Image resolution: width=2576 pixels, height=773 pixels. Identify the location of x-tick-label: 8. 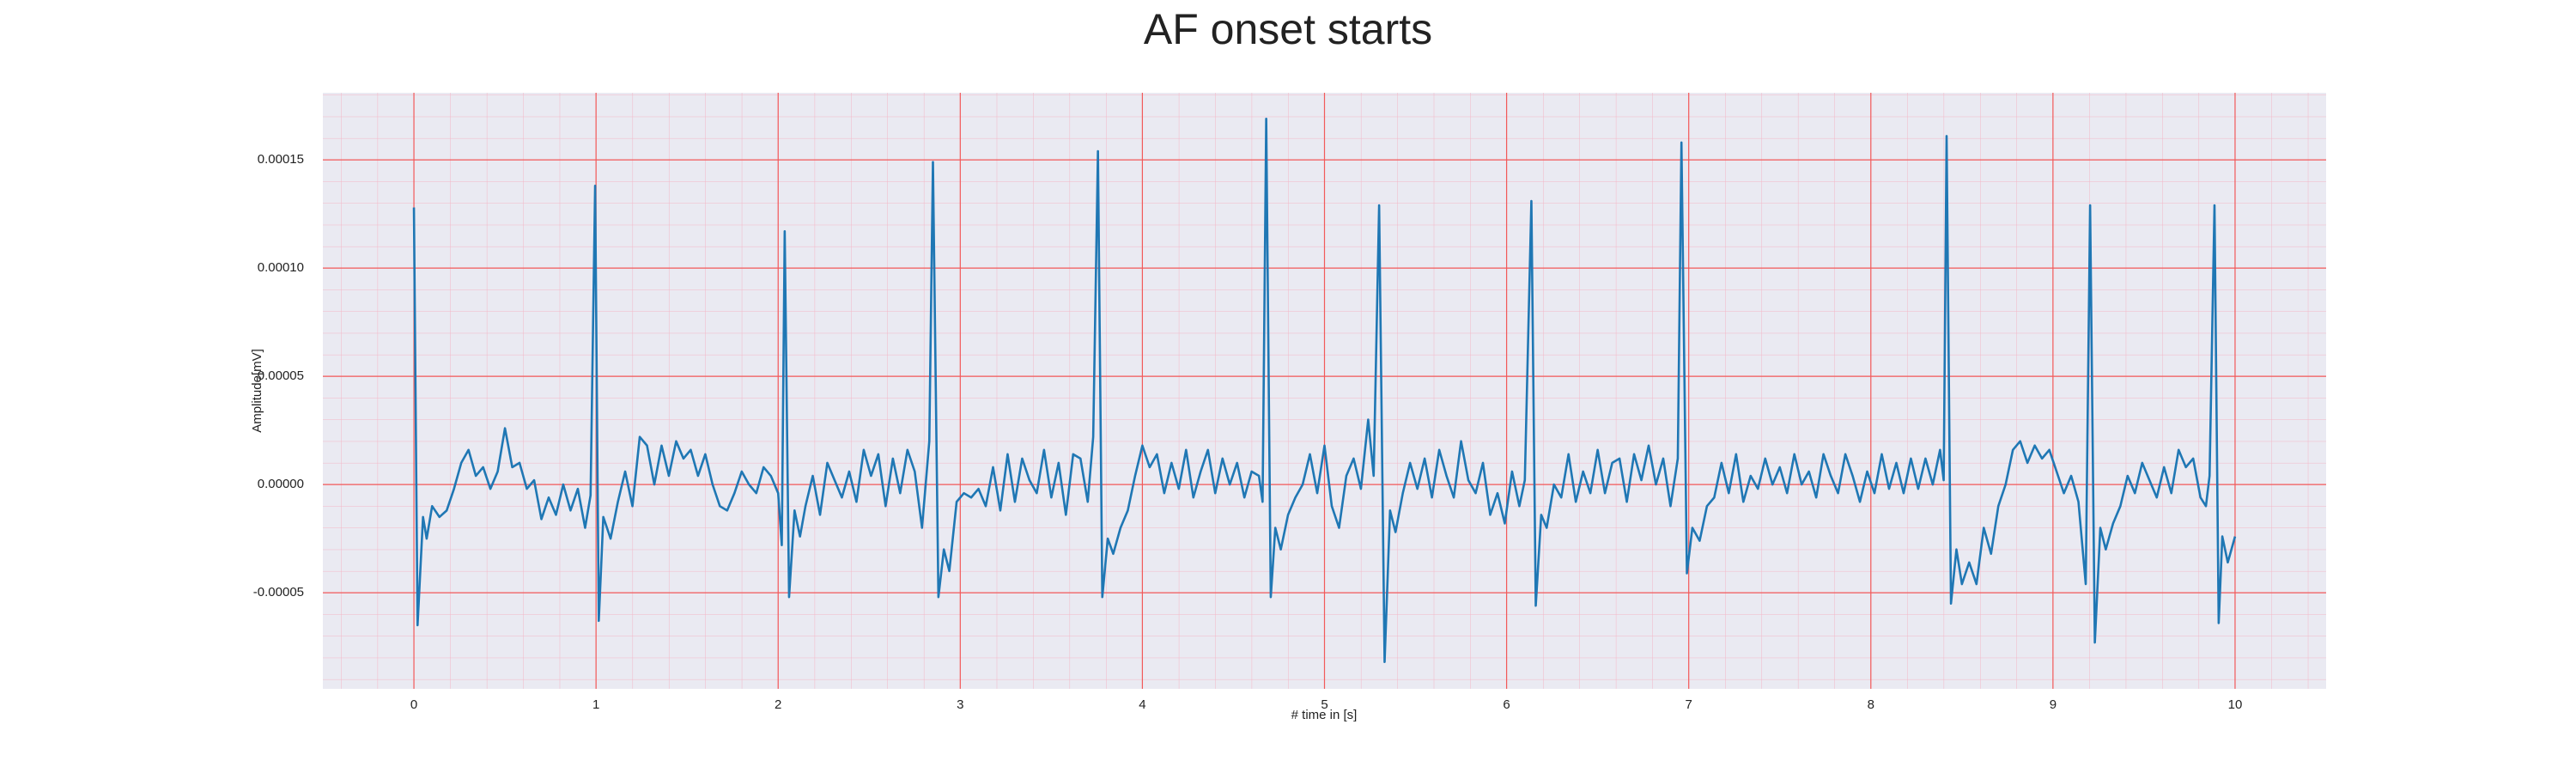
(1871, 704).